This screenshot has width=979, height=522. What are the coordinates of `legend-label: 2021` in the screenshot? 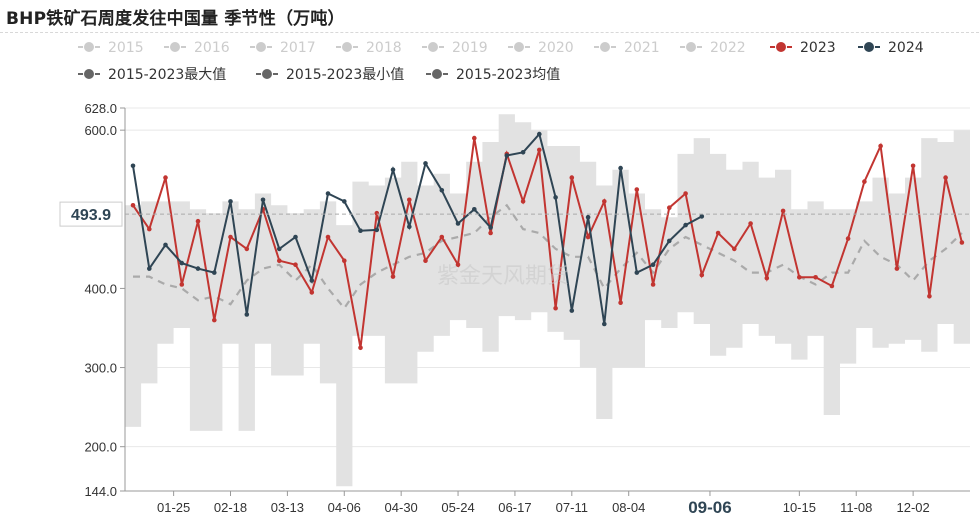 It's located at (642, 48).